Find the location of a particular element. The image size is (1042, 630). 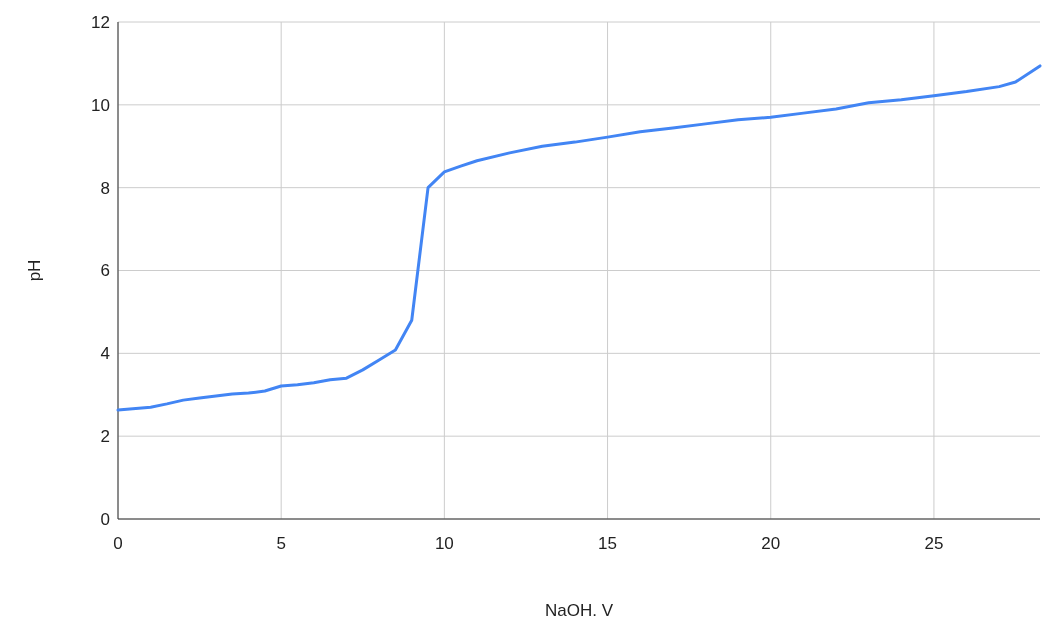

x-tick-label: 25 is located at coordinates (934, 543).